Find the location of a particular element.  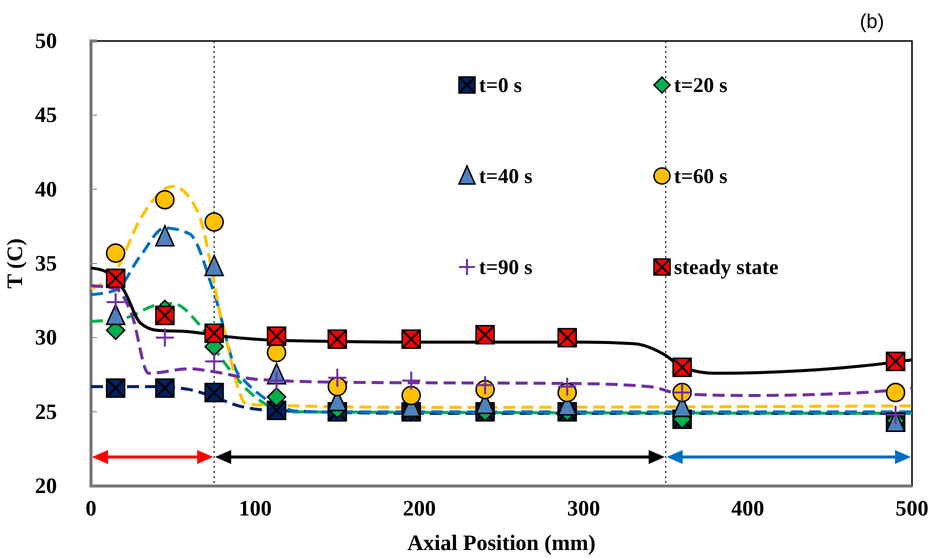

x-tick-label: 500 is located at coordinates (912, 508).